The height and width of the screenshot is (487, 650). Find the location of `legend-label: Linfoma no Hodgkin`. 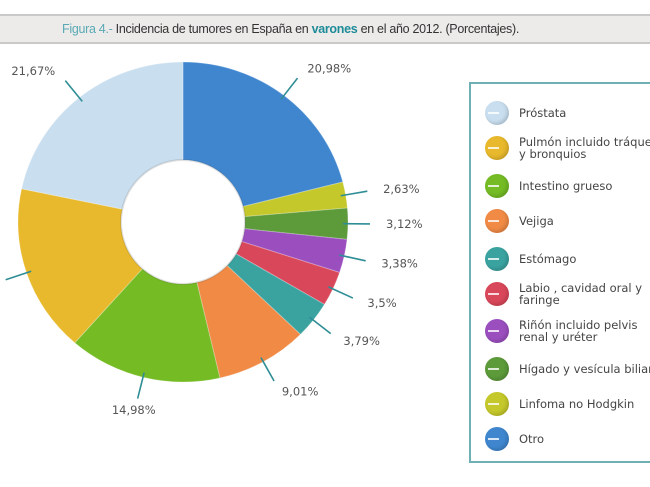

legend-label: Linfoma no Hodgkin is located at coordinates (577, 404).